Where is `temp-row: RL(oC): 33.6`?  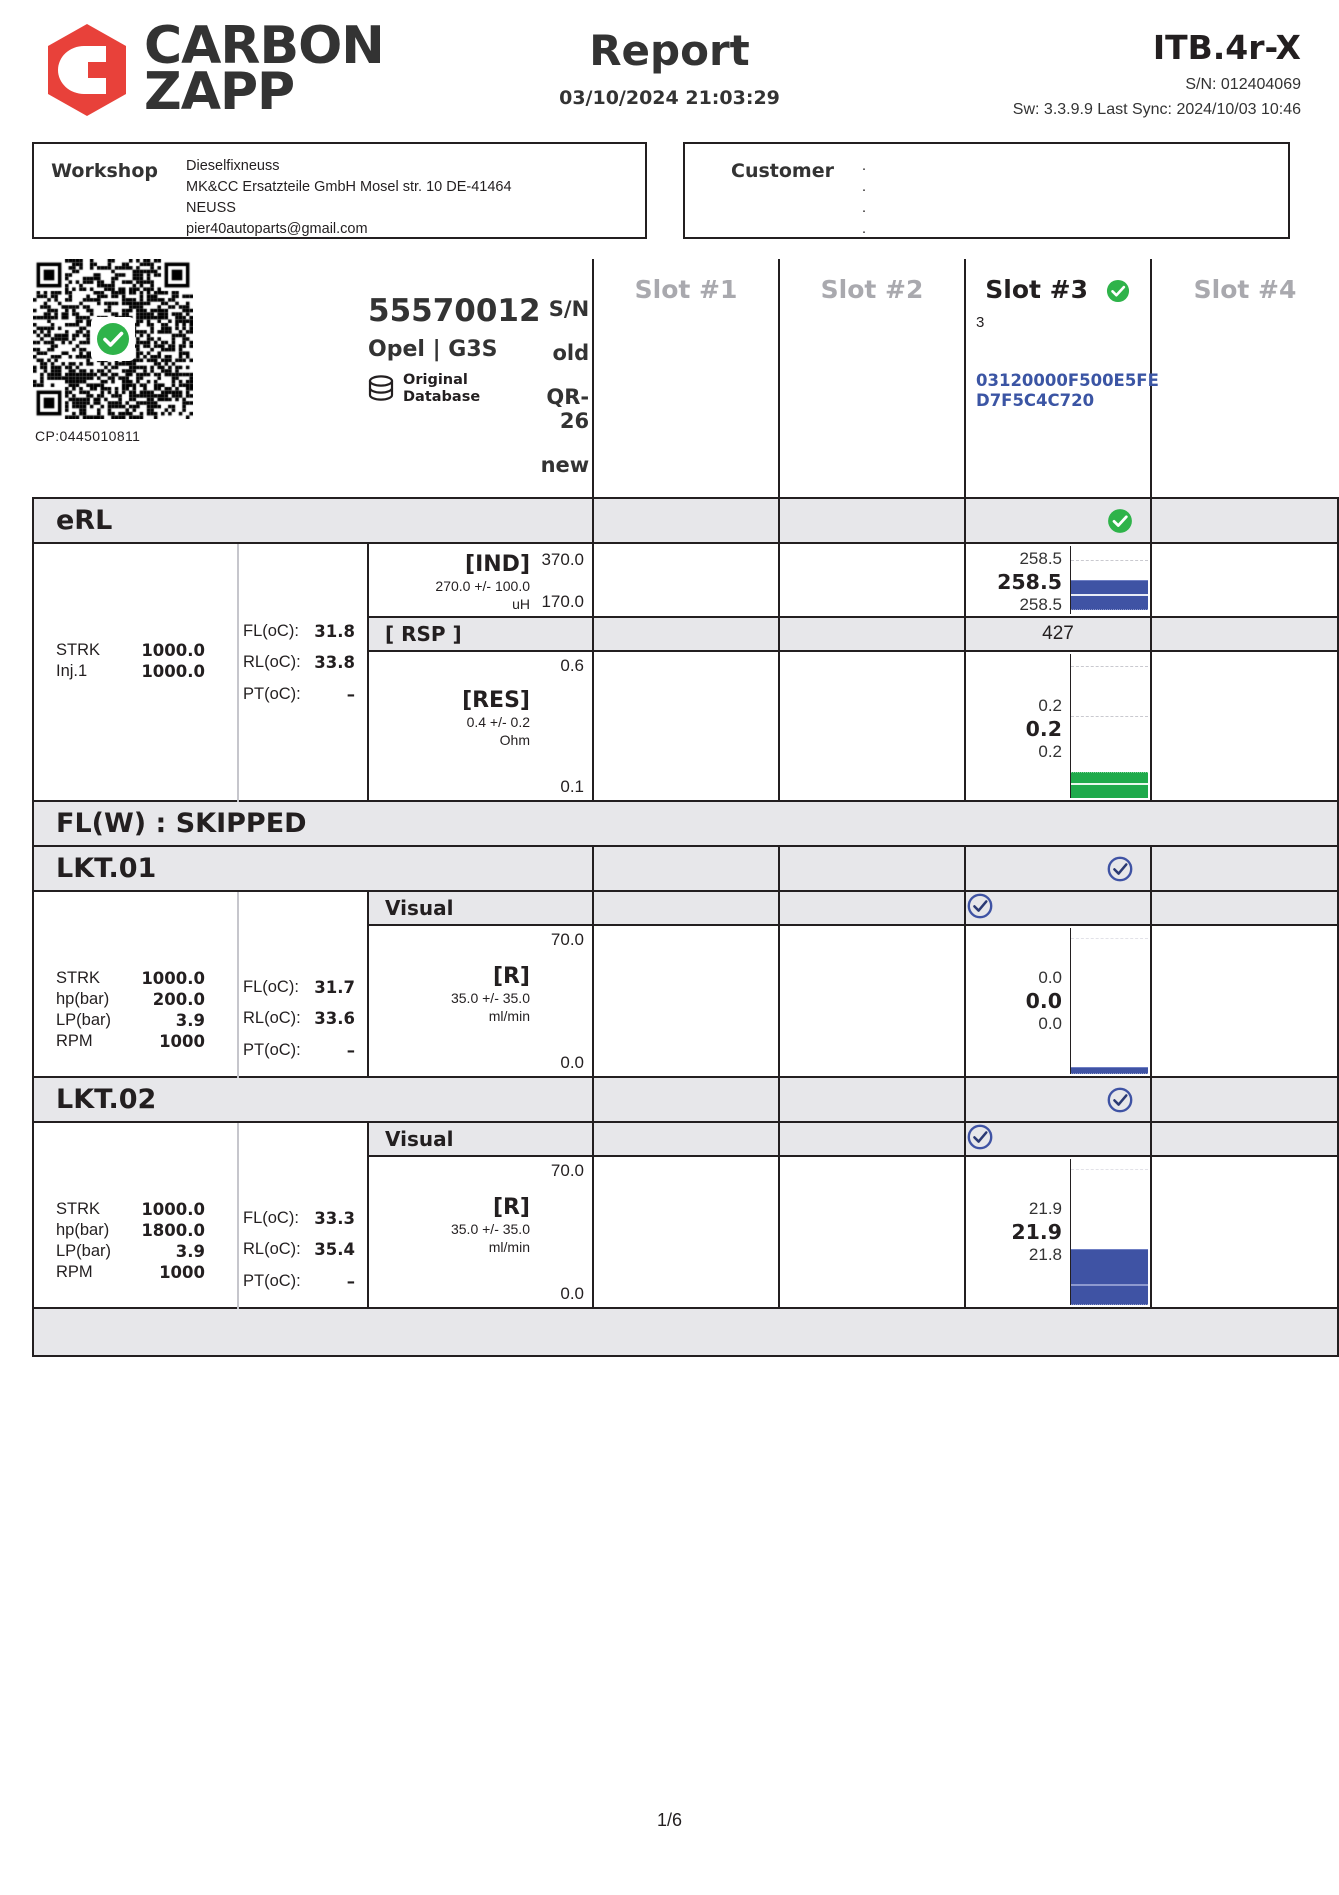 temp-row: RL(oC): 33.6 is located at coordinates (305, 1018).